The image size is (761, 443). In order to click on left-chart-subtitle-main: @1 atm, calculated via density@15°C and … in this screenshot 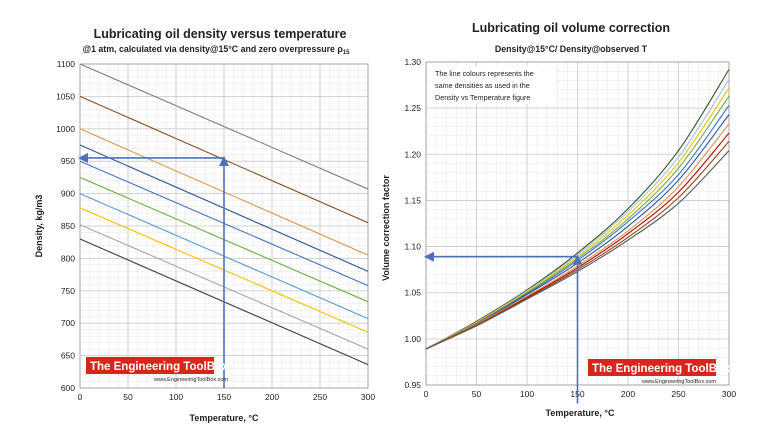, I will do `click(213, 49)`.